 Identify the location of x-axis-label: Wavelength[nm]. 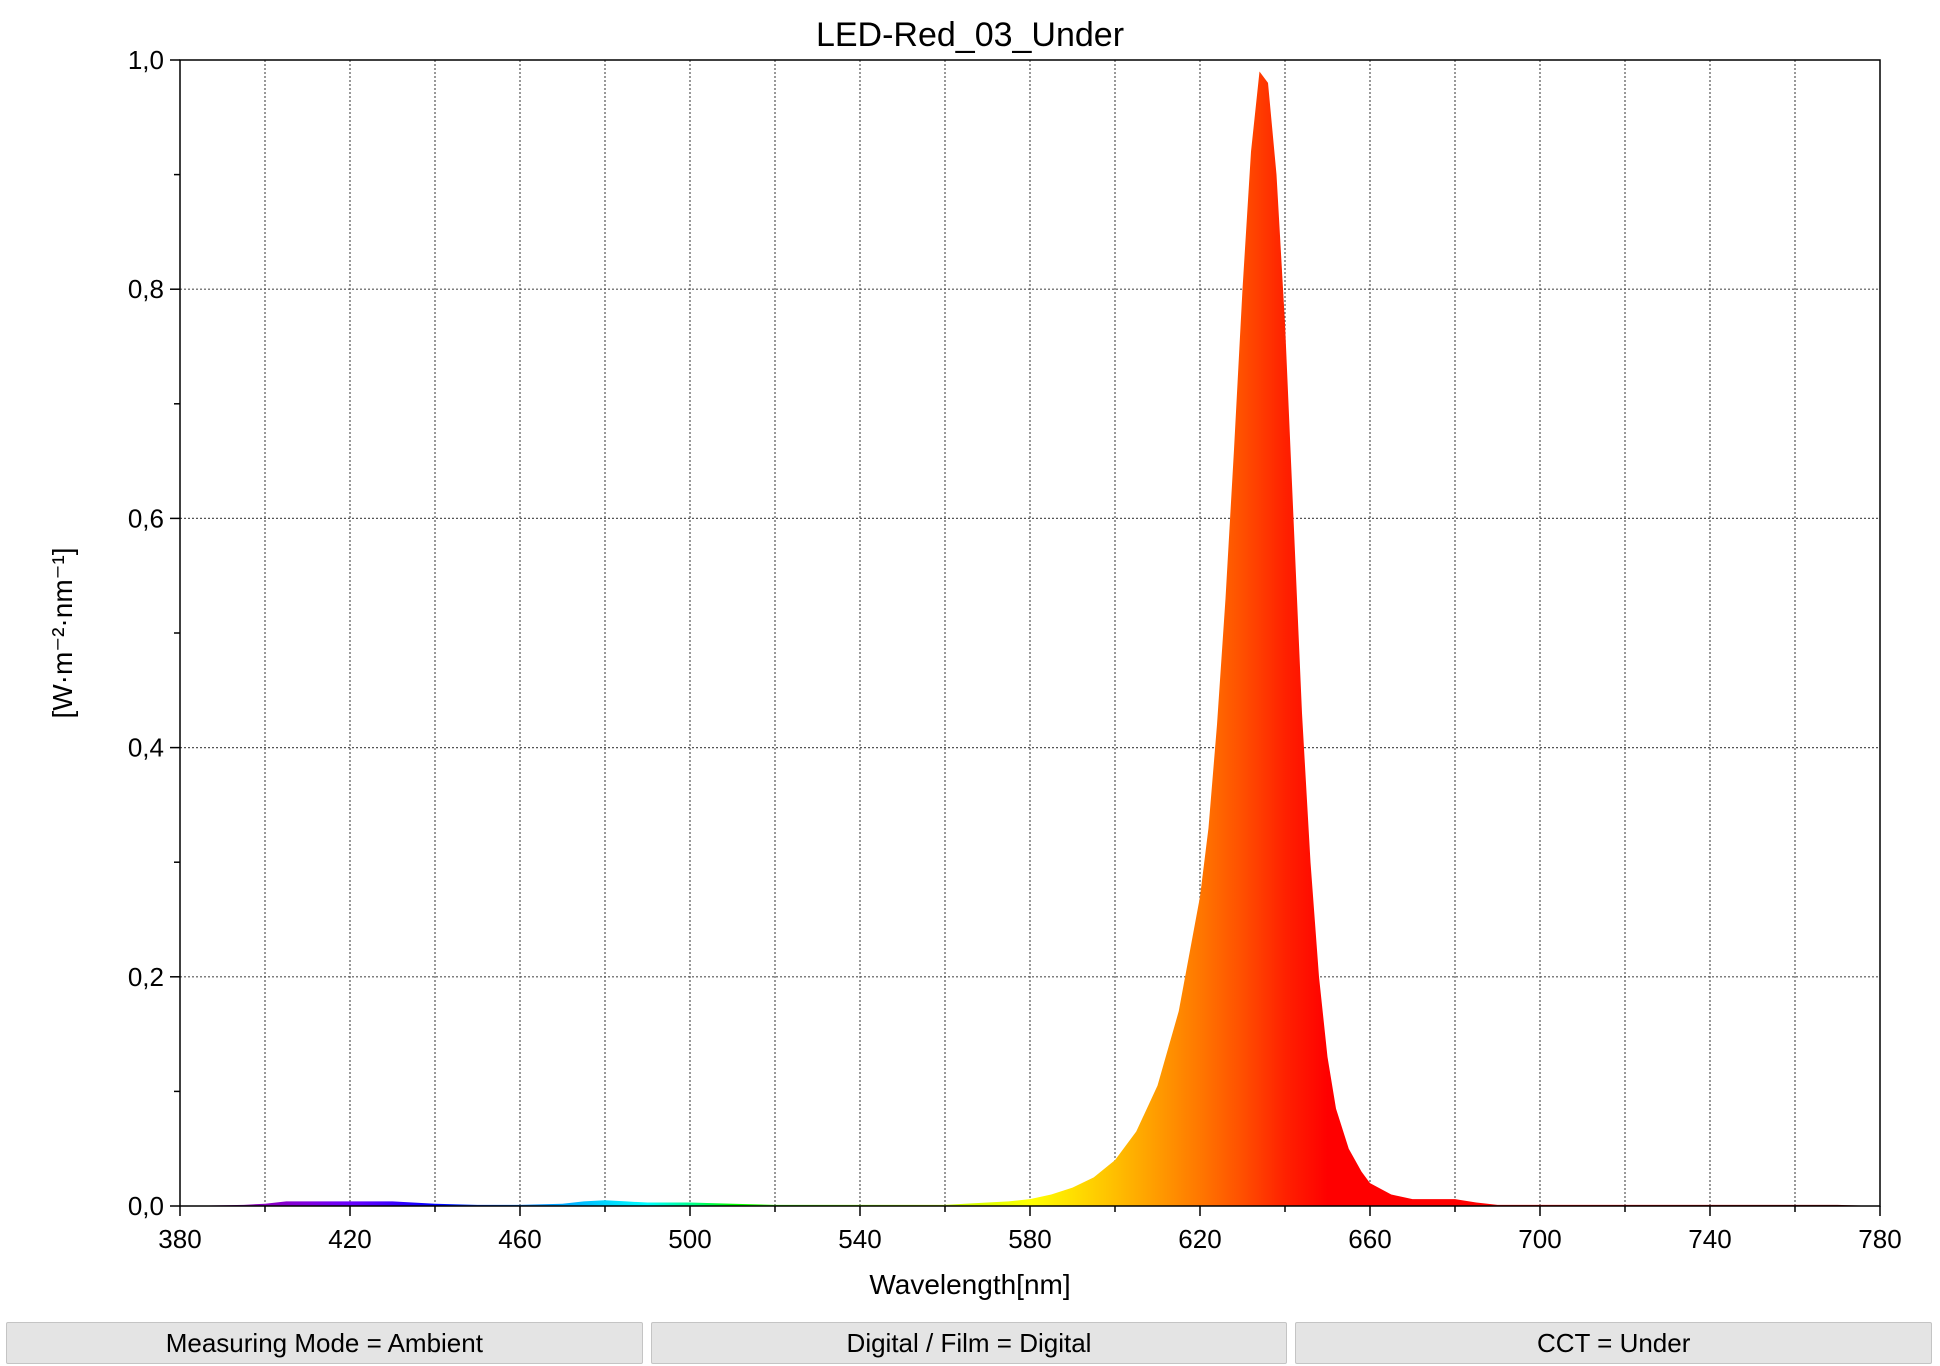
(969, 1284).